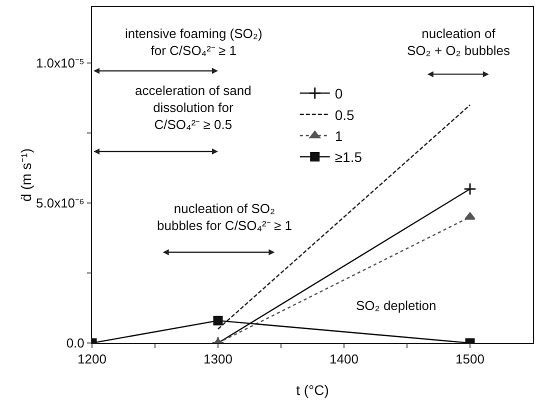 The height and width of the screenshot is (410, 536). Describe the element at coordinates (92, 359) in the screenshot. I see `x-tick-label: 1200` at that location.